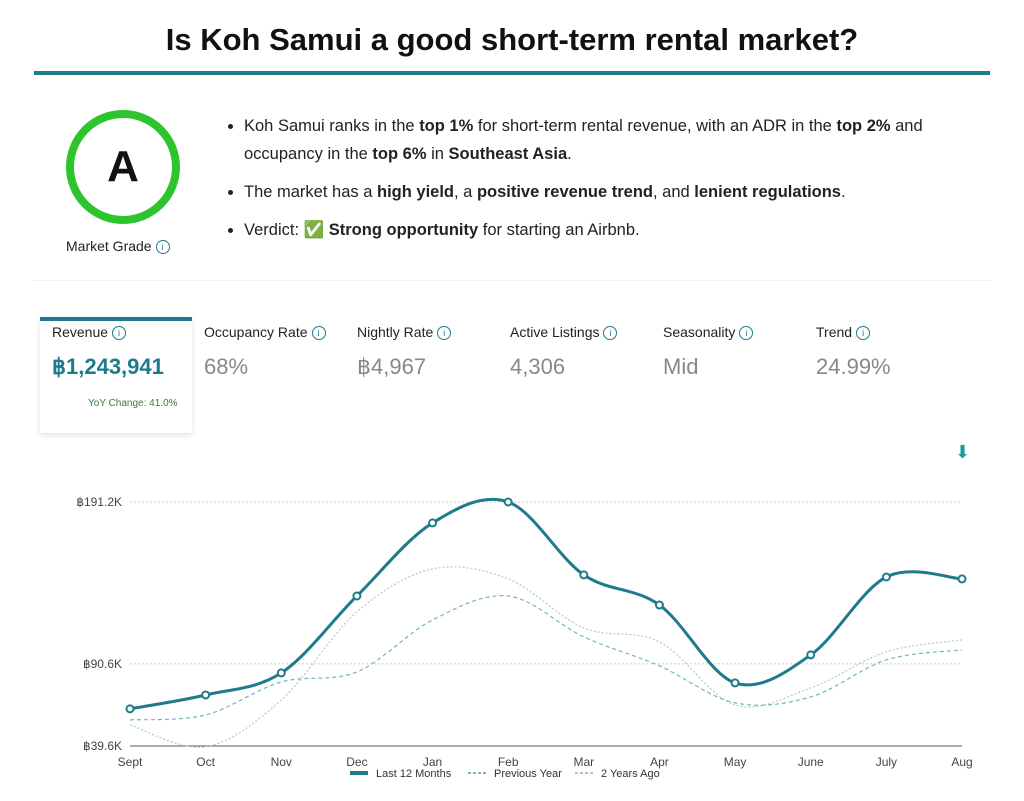  I want to click on bullet-text: Koh Samui ranks in the, so click(332, 126).